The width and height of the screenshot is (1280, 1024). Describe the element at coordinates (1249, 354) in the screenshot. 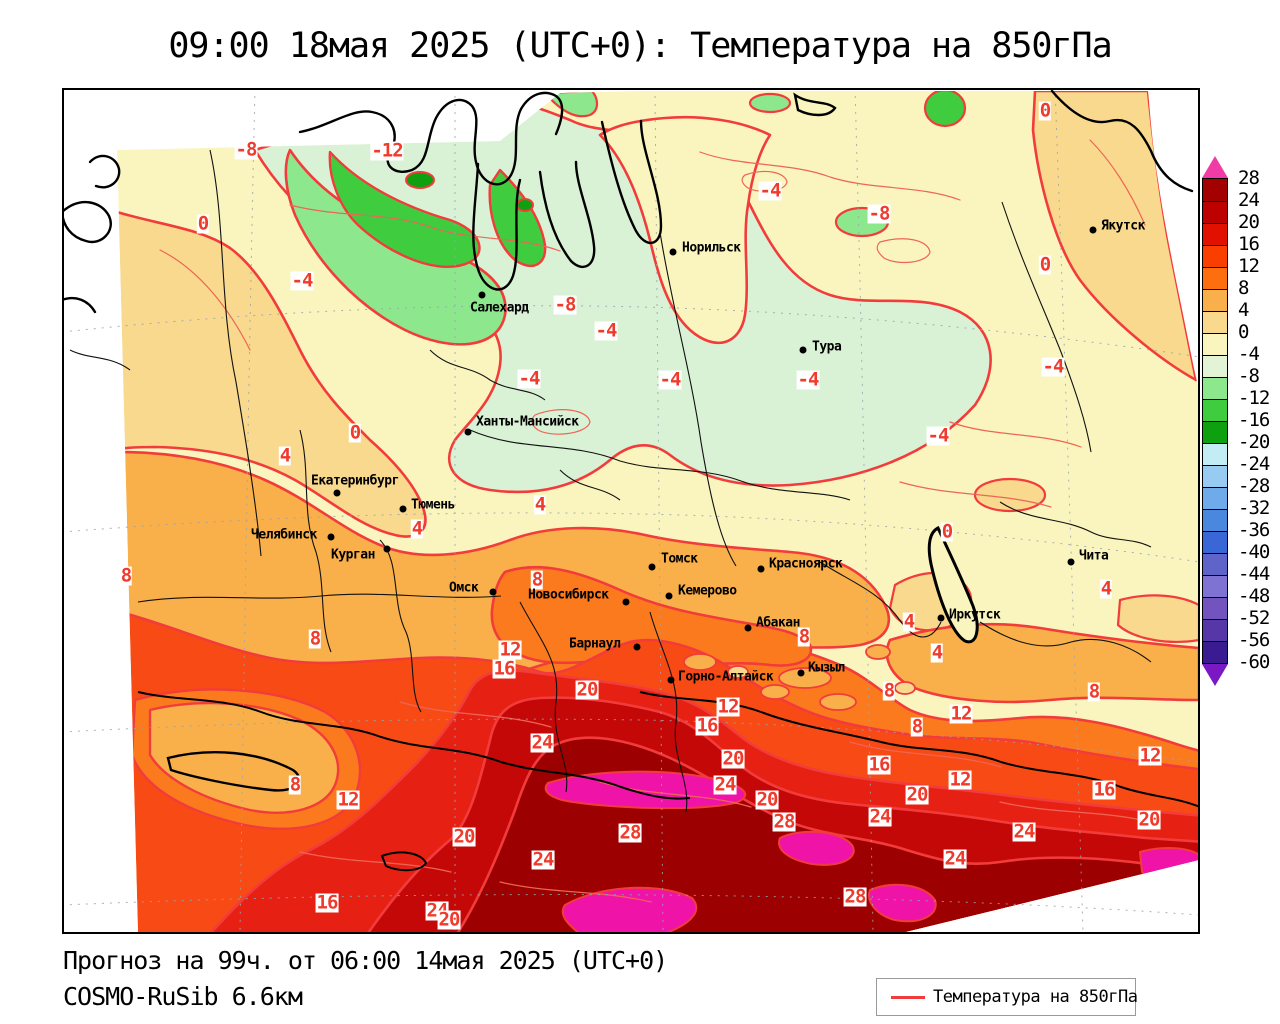

I see `colorbar-tick-label: -4` at that location.